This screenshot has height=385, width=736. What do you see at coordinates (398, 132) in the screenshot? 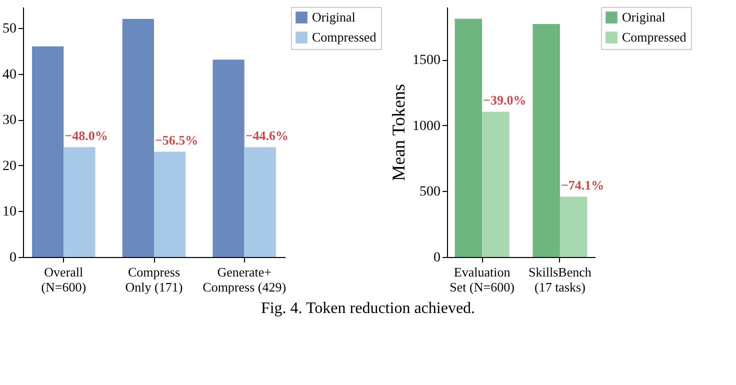
I see `y-axis-title: Mean Tokens` at bounding box center [398, 132].